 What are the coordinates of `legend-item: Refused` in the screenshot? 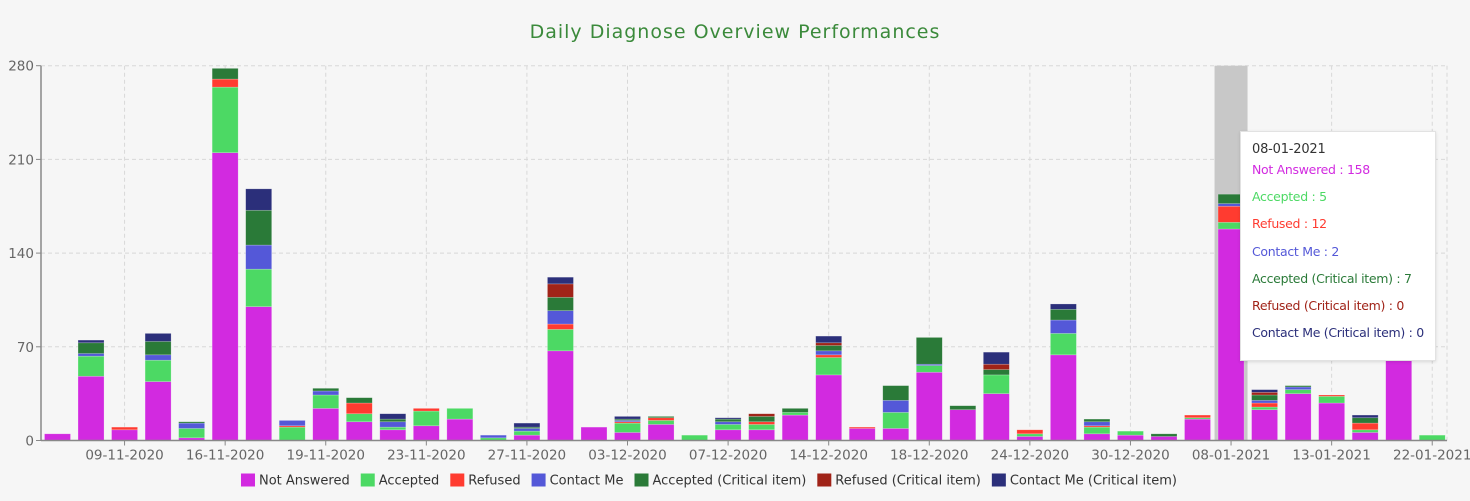 It's located at (485, 481).